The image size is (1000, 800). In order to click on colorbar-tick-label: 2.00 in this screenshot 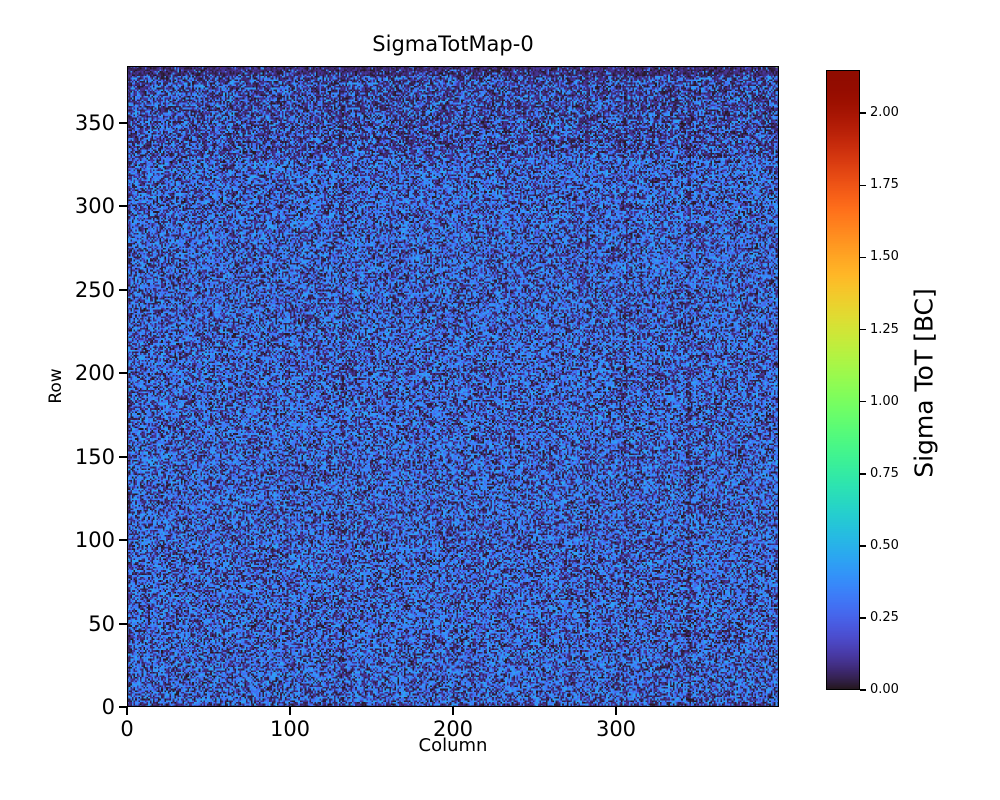, I will do `click(884, 113)`.